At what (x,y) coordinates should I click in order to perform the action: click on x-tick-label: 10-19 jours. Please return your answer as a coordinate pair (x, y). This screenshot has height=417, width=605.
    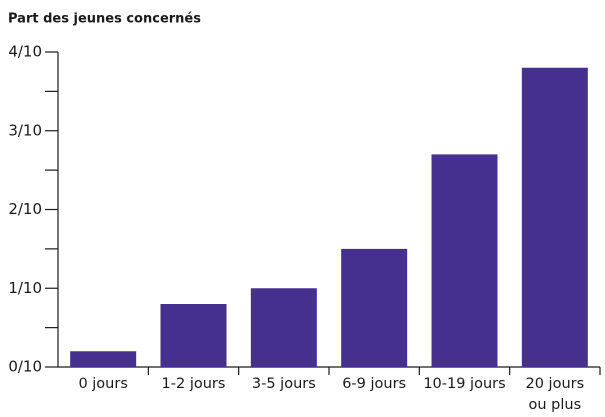
    Looking at the image, I should click on (464, 384).